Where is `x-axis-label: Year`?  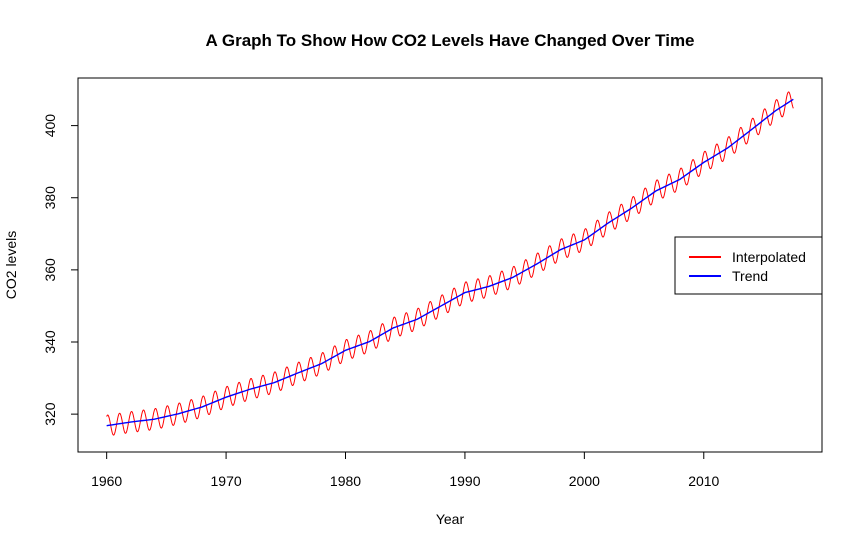 x-axis-label: Year is located at coordinates (450, 519).